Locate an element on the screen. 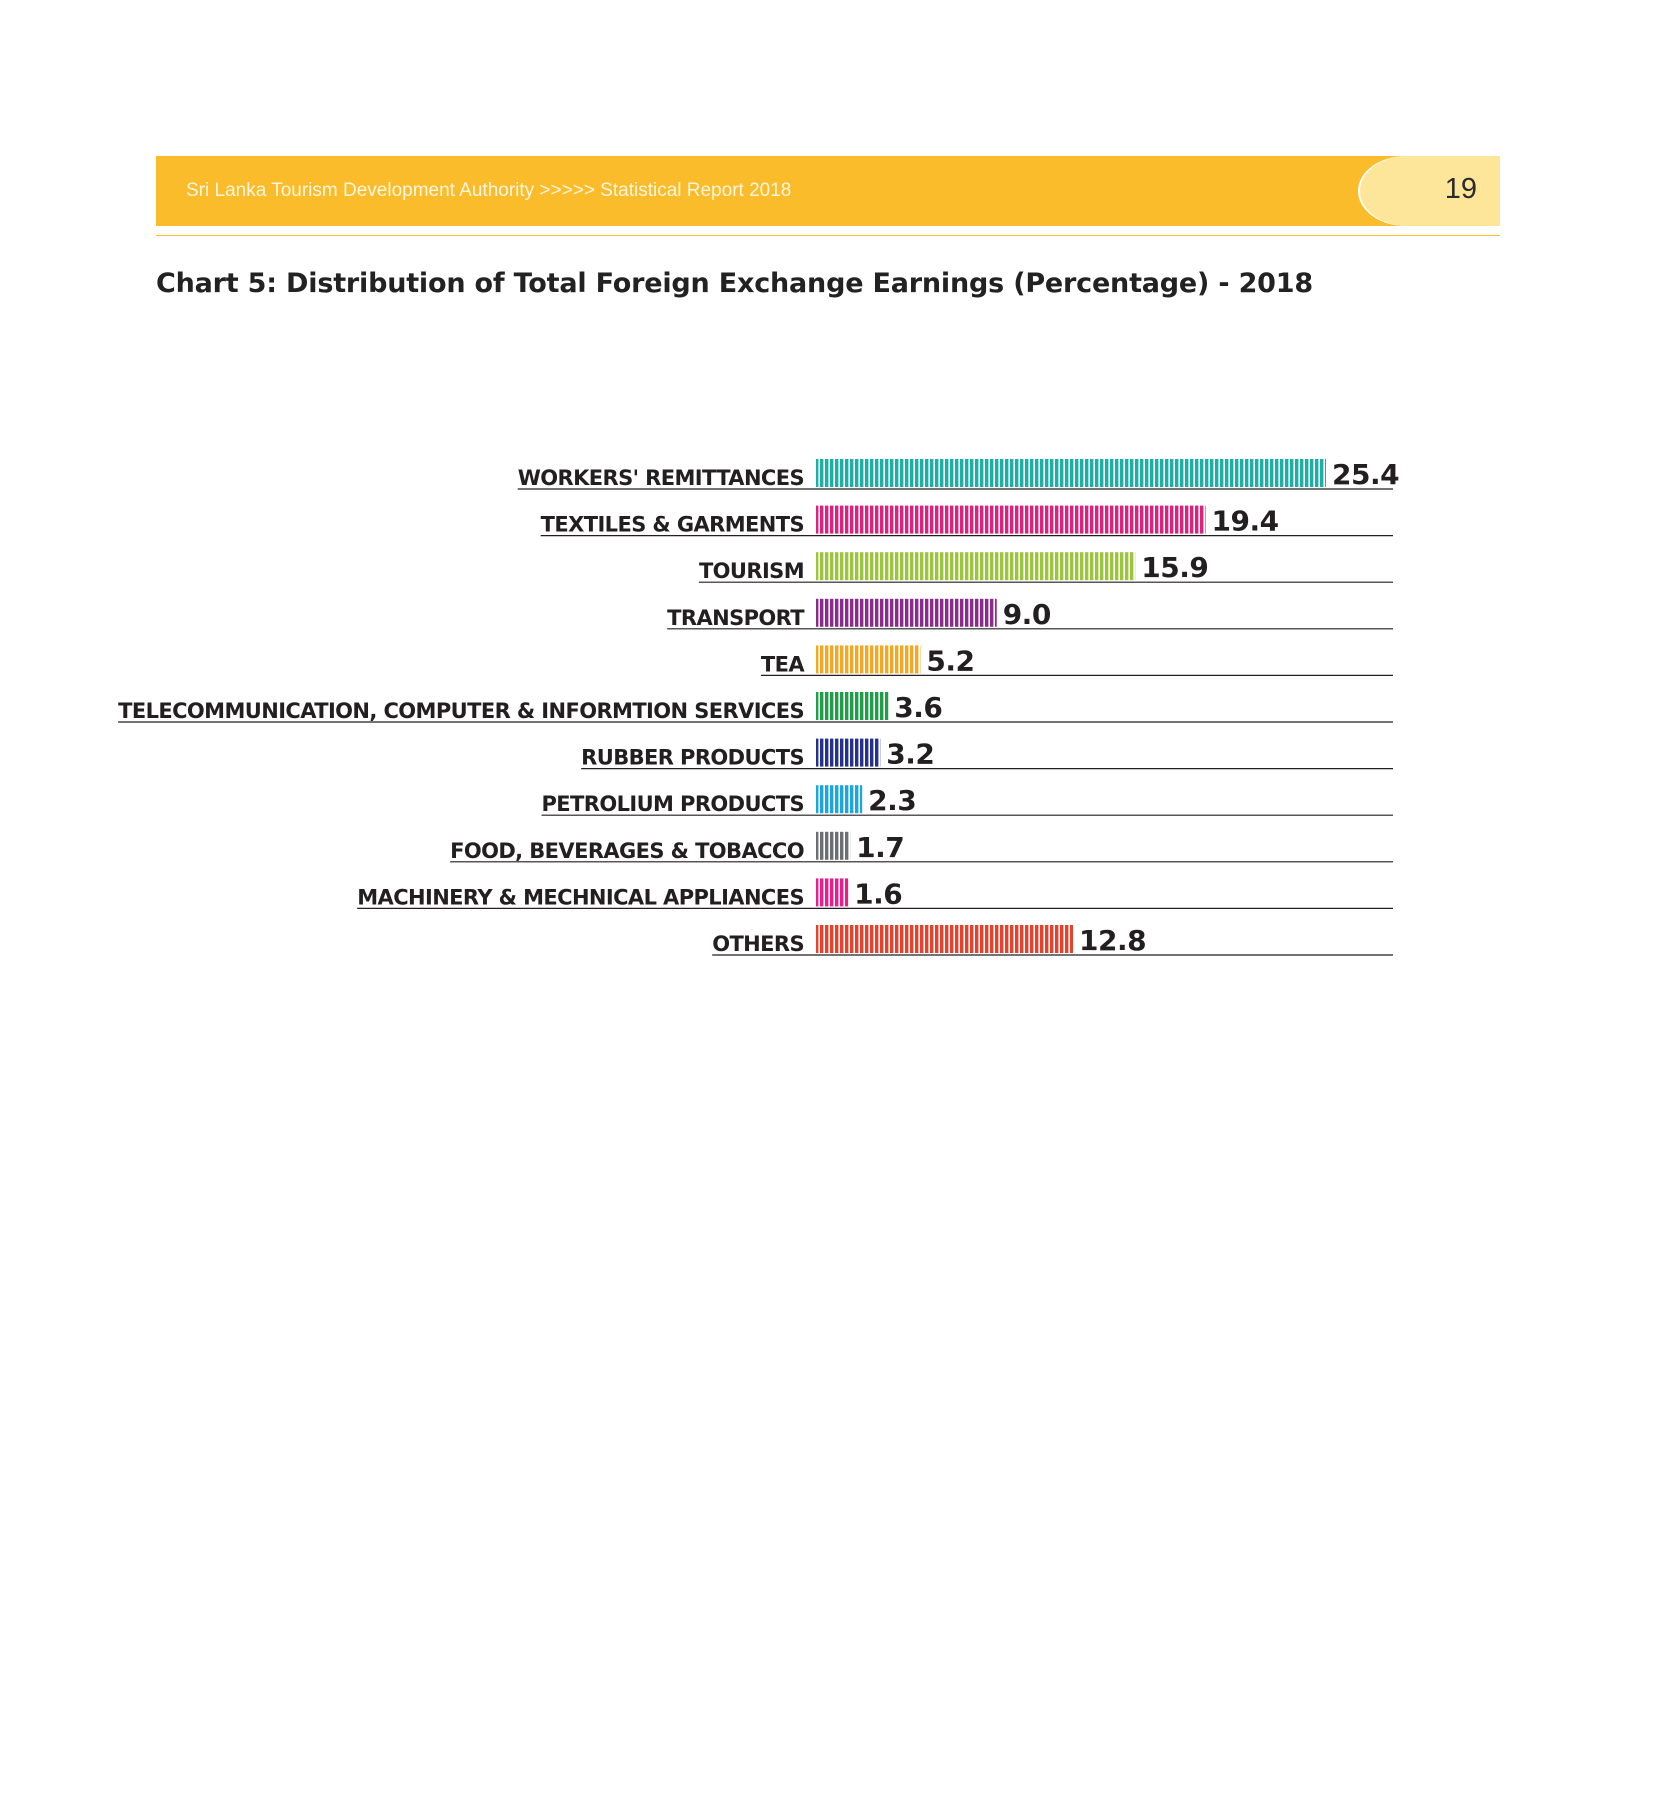 The image size is (1670, 1819). value-label: 19.4 is located at coordinates (1245, 521).